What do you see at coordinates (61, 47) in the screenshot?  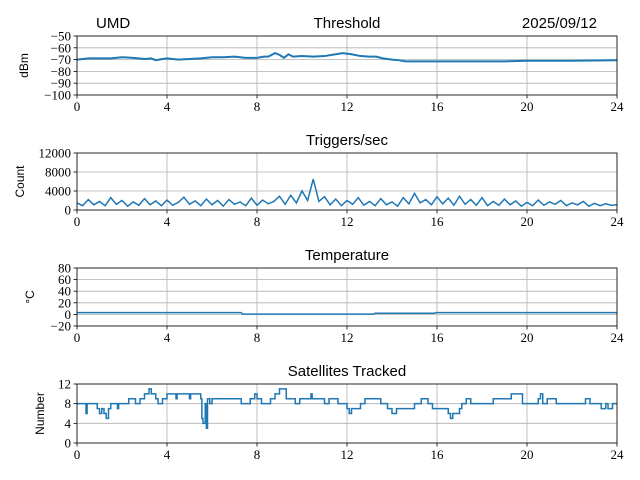 I see `y-tick-label: −60` at bounding box center [61, 47].